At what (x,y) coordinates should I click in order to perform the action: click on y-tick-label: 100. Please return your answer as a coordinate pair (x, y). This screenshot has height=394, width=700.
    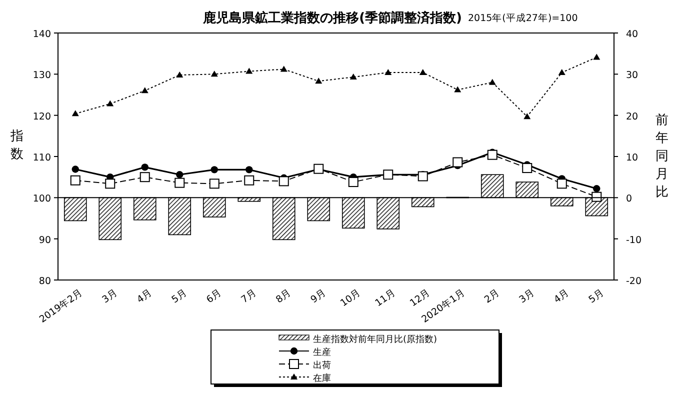
    Looking at the image, I should click on (41, 199).